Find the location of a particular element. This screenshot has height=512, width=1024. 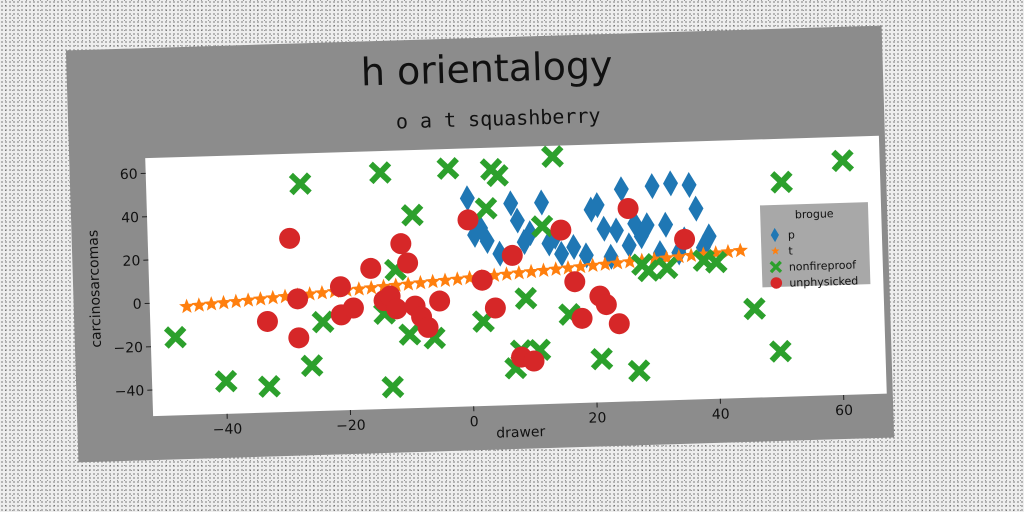

x-tick-label: −20 is located at coordinates (351, 426).